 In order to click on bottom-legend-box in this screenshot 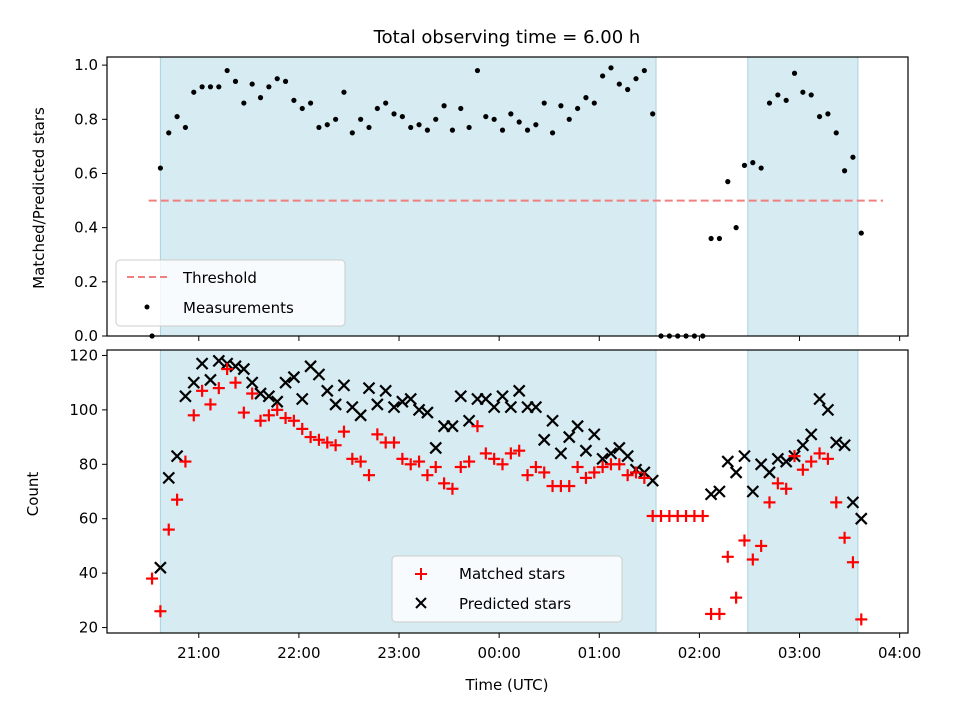, I will do `click(507, 589)`.